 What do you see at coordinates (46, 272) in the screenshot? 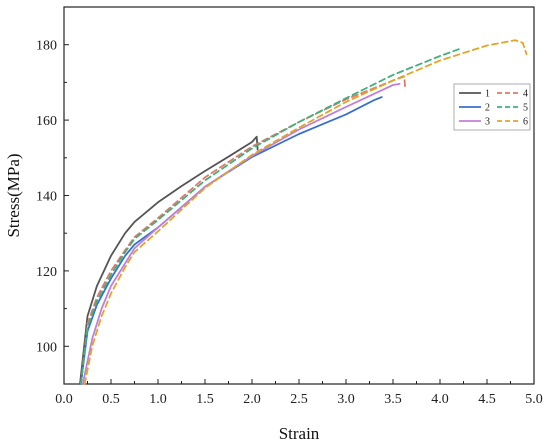
I see `y-tick-label: 120` at bounding box center [46, 272].